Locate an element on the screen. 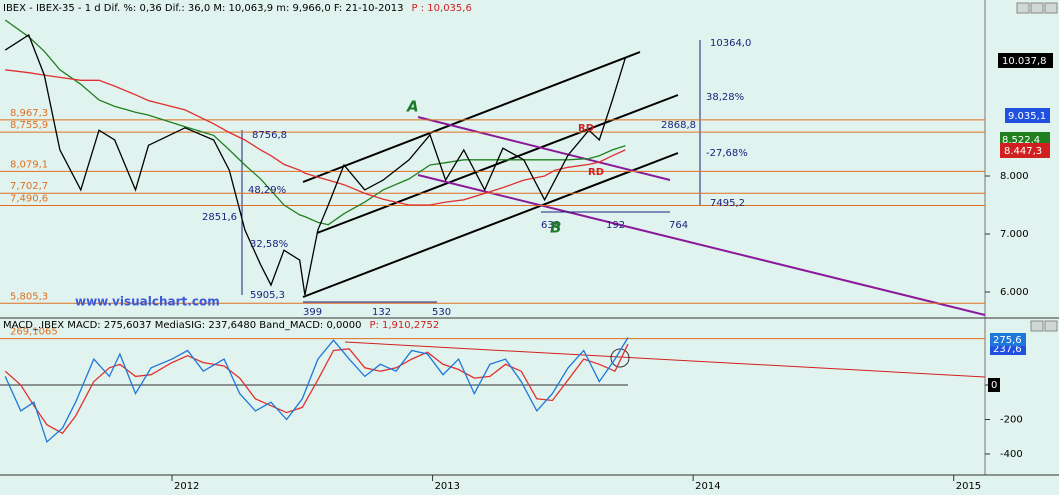 The image size is (1059, 495). y-tick-label: -200 is located at coordinates (1011, 419).